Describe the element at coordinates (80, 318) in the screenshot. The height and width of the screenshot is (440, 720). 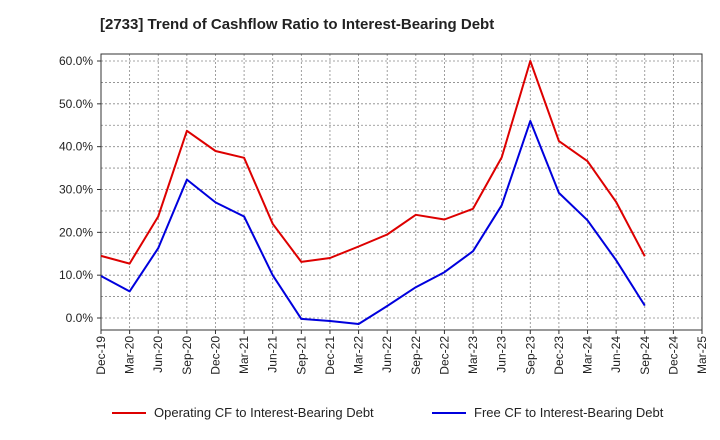
I see `y-tick-label: 0.0%` at that location.